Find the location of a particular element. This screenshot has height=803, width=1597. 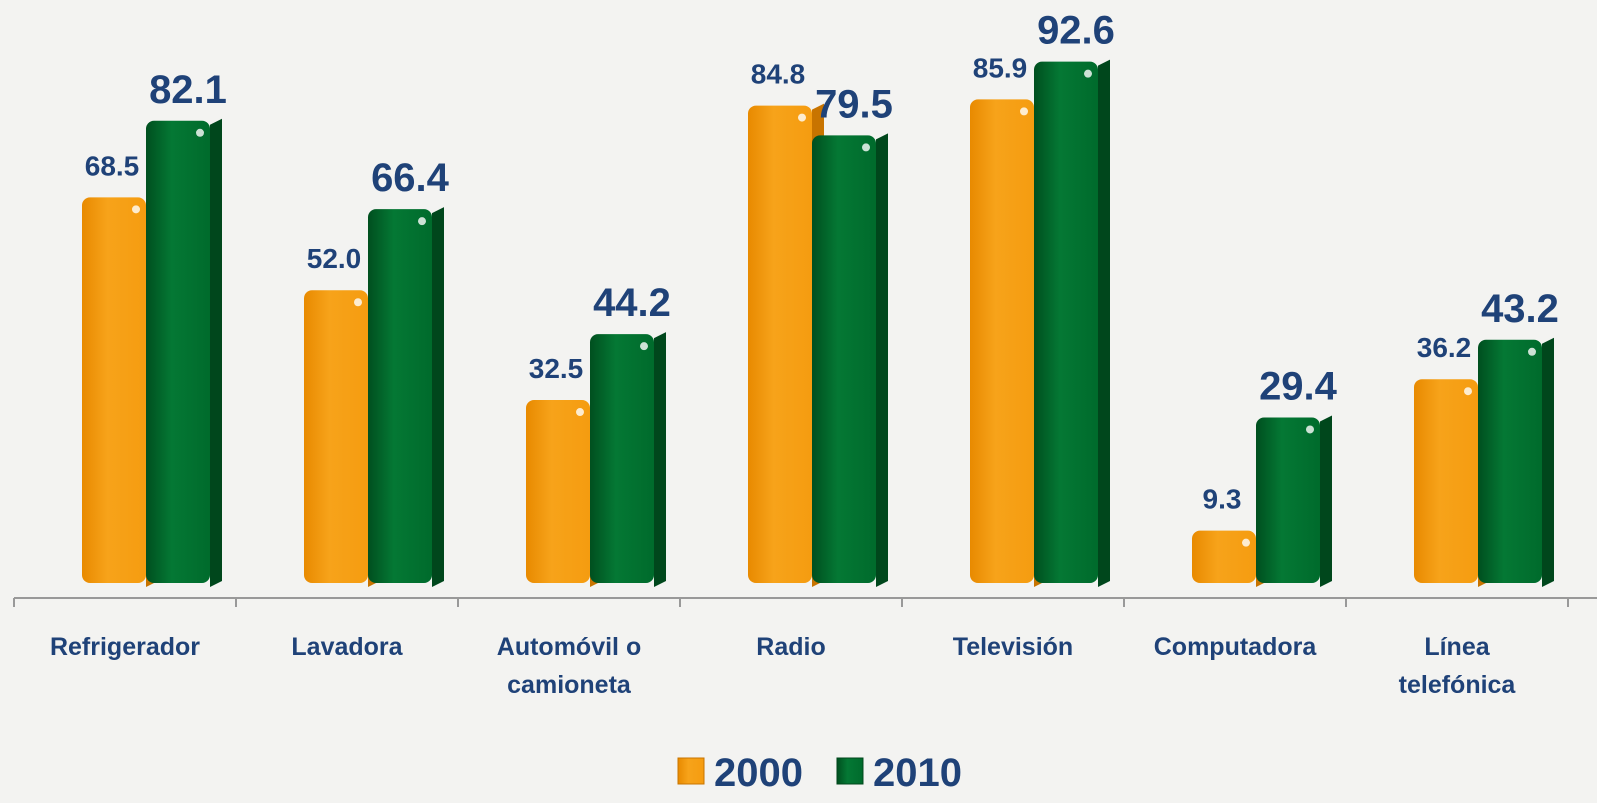

data-label: 79.5 is located at coordinates (854, 104).